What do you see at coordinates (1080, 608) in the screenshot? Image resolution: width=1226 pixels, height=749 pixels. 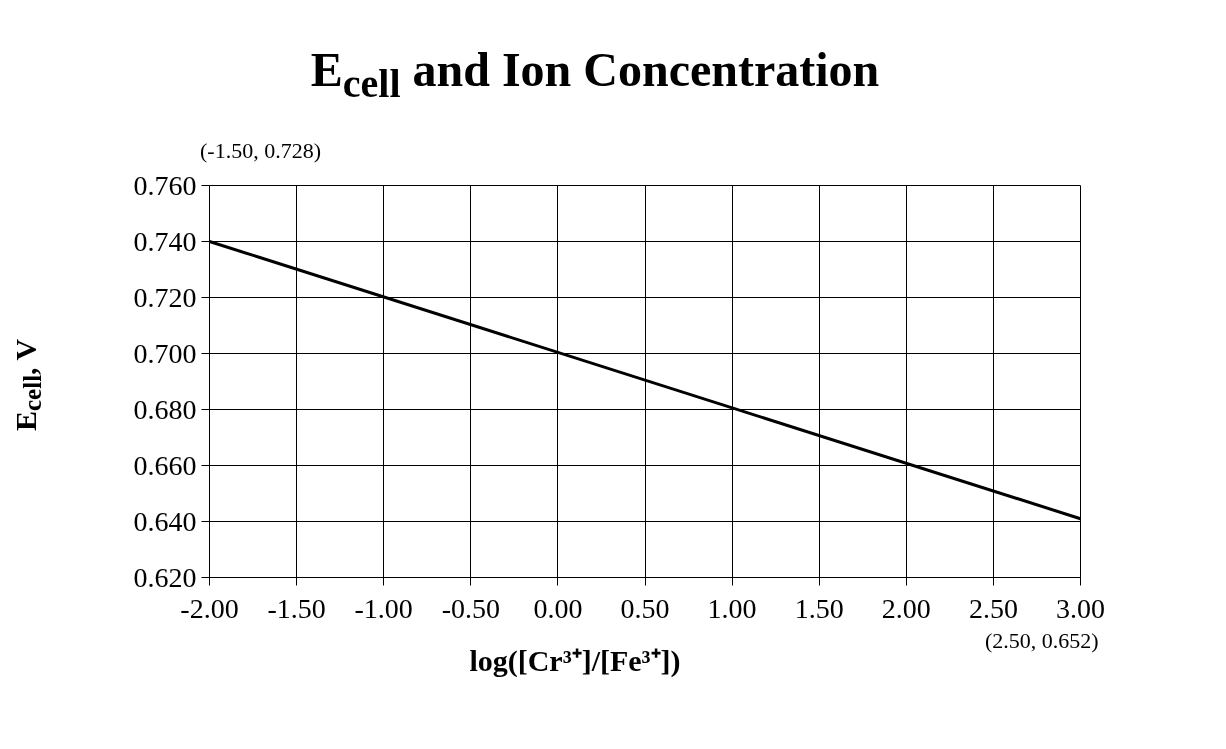 I see `x-tick-label: 3.00` at bounding box center [1080, 608].